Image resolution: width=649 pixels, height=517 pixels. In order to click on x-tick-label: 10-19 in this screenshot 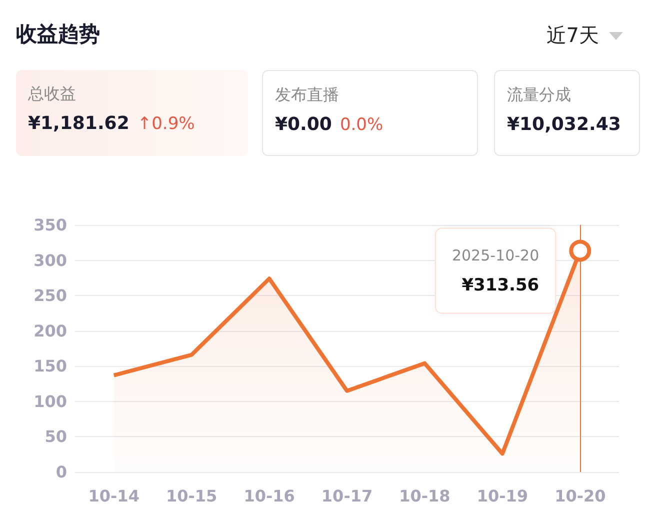, I will do `click(502, 496)`.